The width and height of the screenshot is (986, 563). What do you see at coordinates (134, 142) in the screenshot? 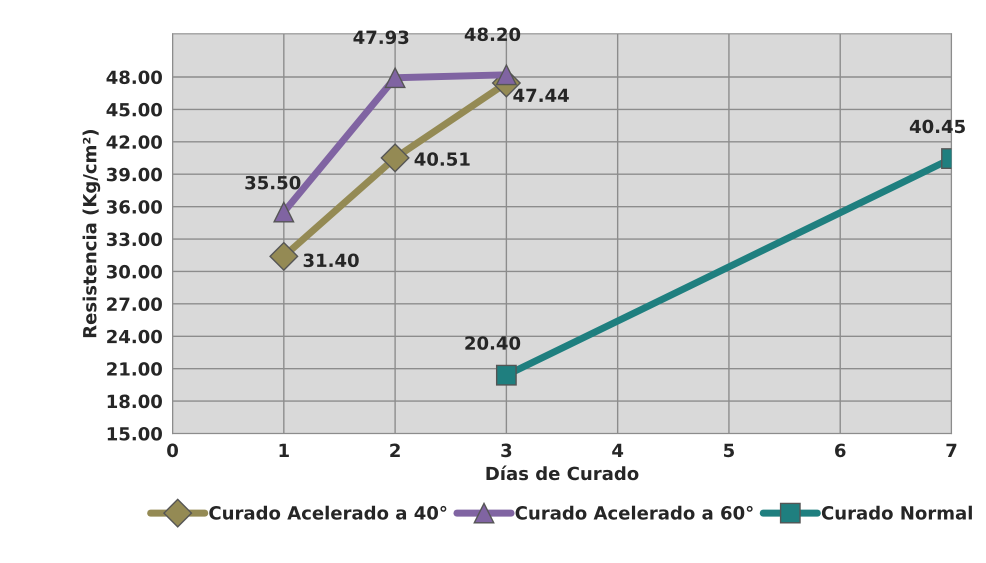
I see `y-tick-label: 42.00` at bounding box center [134, 142].